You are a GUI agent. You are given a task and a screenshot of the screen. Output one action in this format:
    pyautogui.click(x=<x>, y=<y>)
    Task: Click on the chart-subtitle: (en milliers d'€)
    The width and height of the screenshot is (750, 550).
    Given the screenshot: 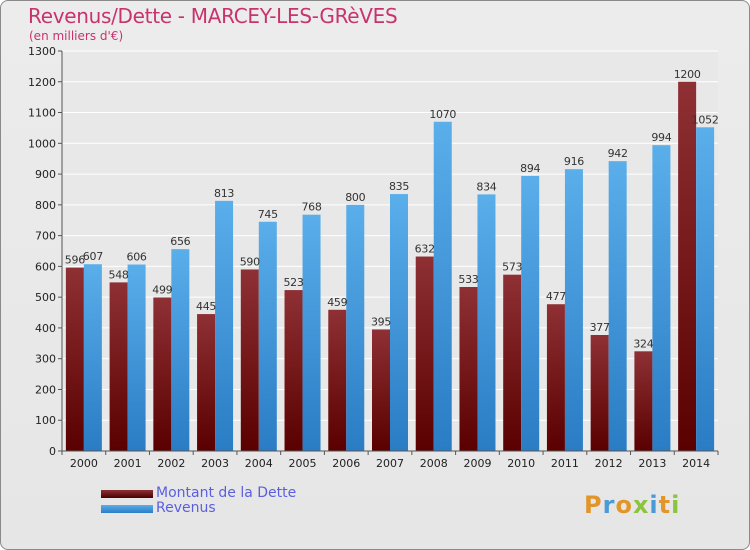 What is the action you would take?
    pyautogui.click(x=76, y=36)
    